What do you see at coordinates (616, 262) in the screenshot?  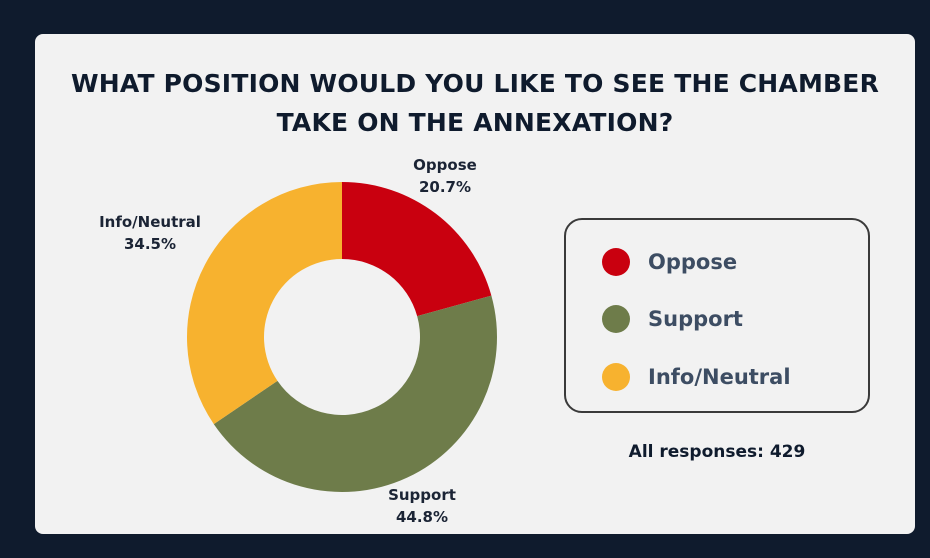 I see `legend-swatch-oppose` at bounding box center [616, 262].